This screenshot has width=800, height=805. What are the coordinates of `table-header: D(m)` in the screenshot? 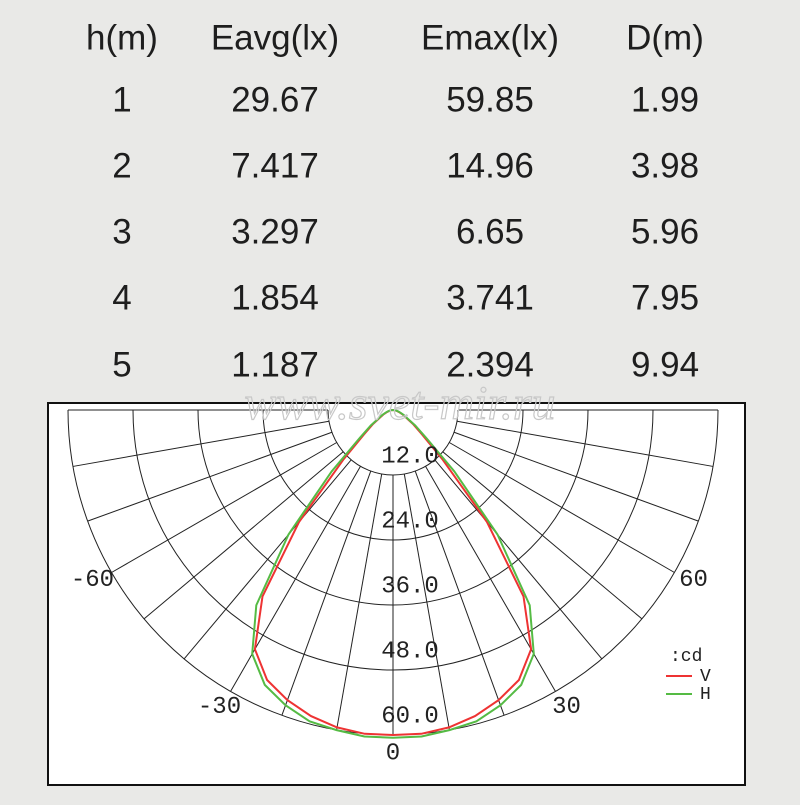 It's located at (665, 37).